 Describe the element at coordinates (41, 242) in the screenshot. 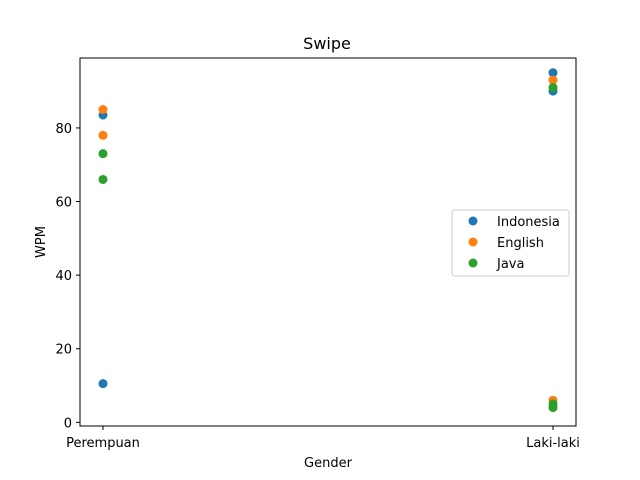

I see `y-axis-title: WPM` at that location.